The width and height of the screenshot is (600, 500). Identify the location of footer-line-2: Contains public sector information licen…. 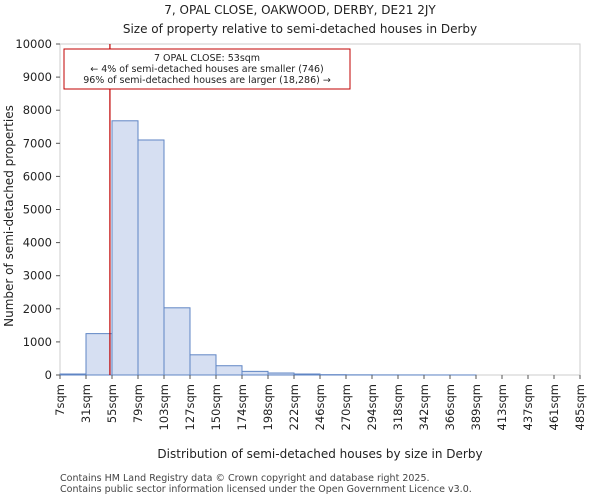
(266, 489).